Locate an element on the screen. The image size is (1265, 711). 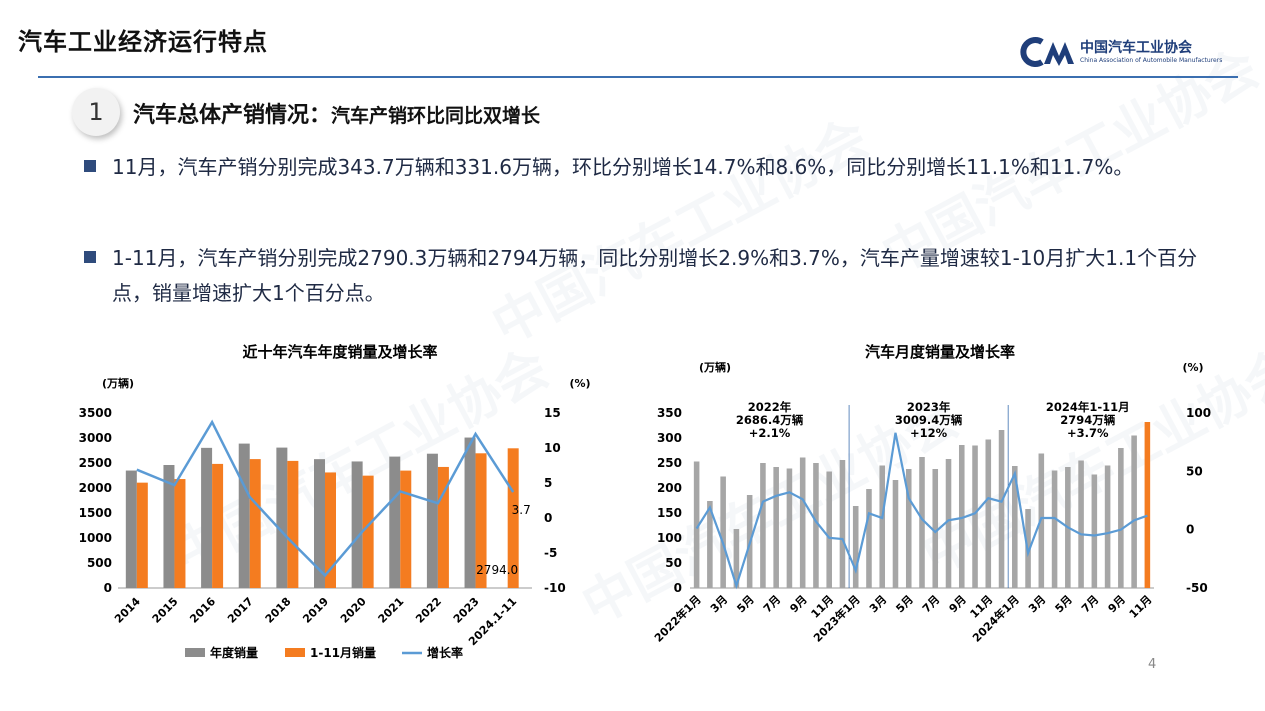
logo-chinese-name: 中国汽车工业协会 is located at coordinates (1136, 48).